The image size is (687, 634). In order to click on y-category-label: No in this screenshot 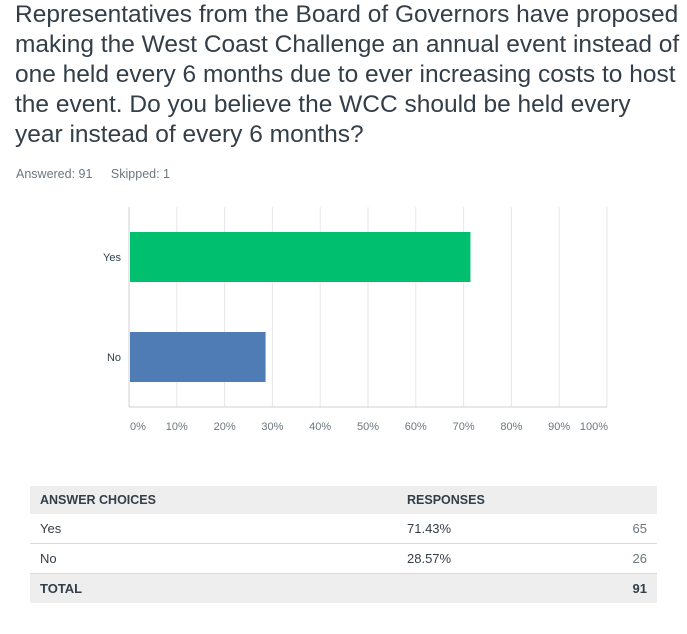, I will do `click(114, 358)`.